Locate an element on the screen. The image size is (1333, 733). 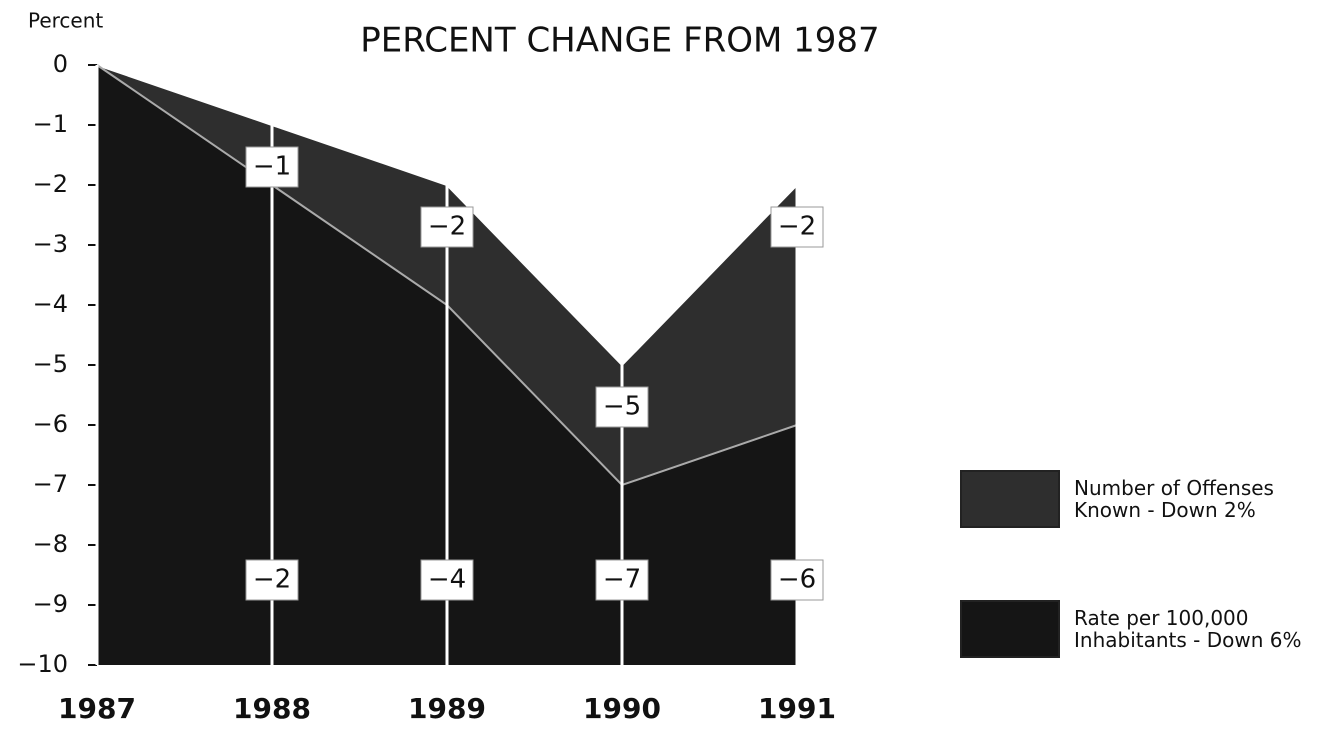
x-tick-label: 1987 is located at coordinates (97, 708).